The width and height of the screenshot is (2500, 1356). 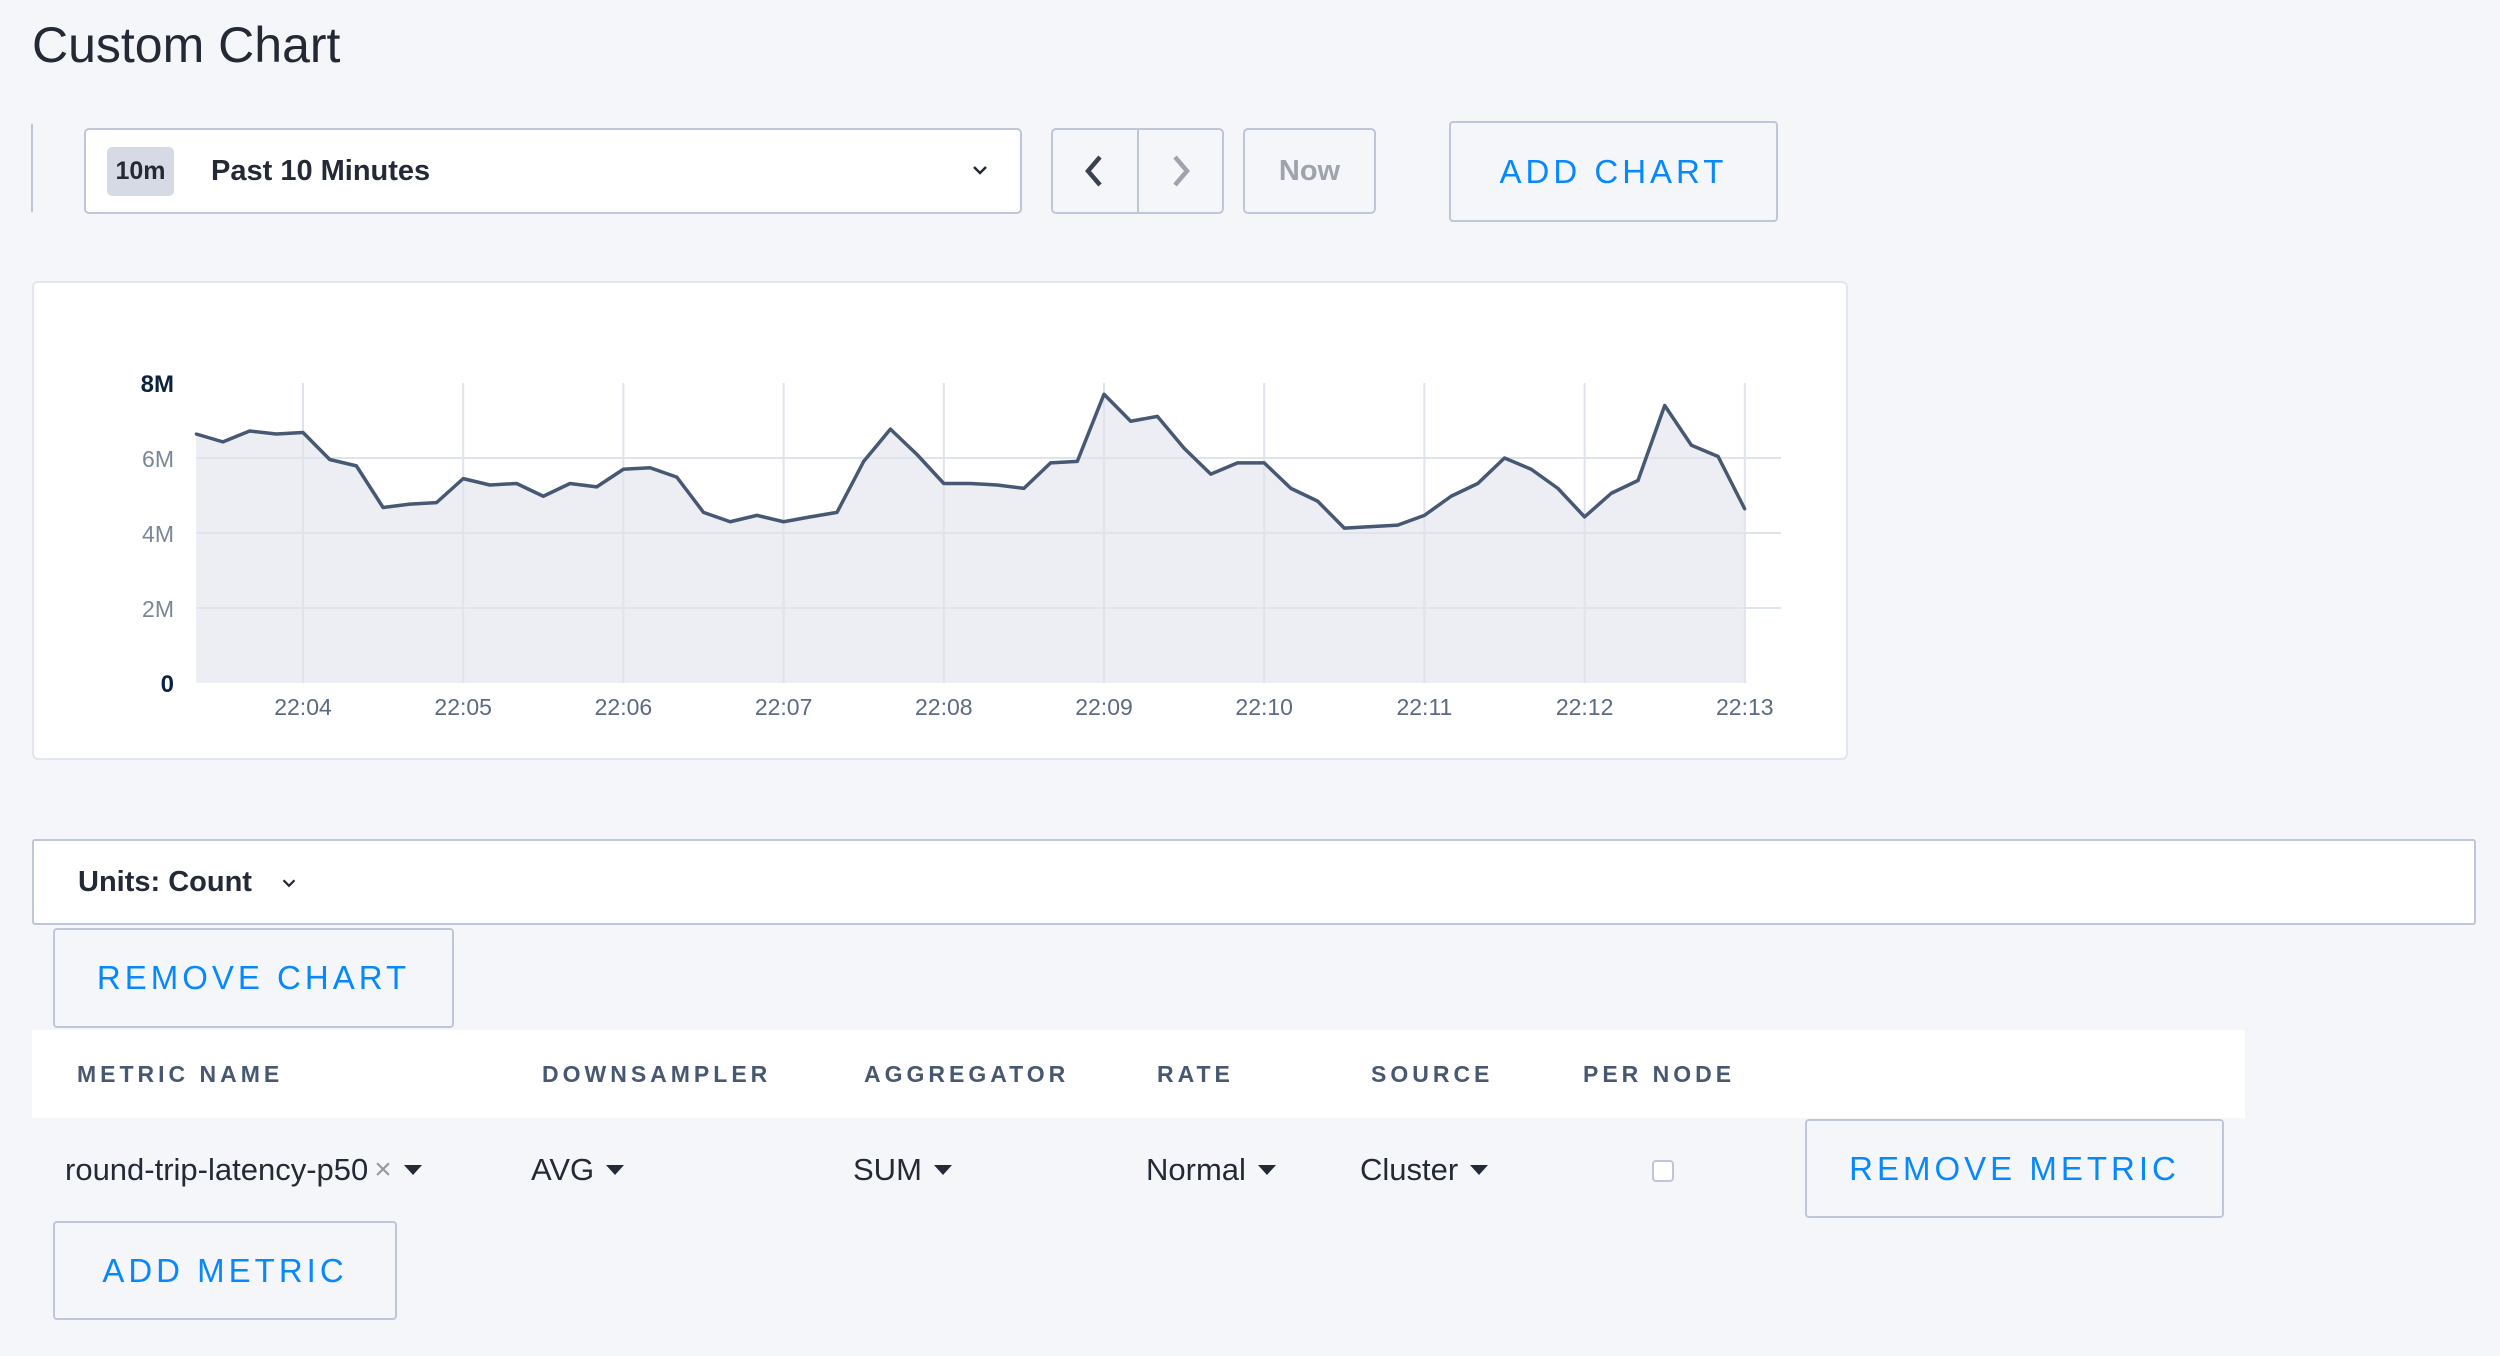 I want to click on per-node-checkbox, so click(x=1663, y=1171).